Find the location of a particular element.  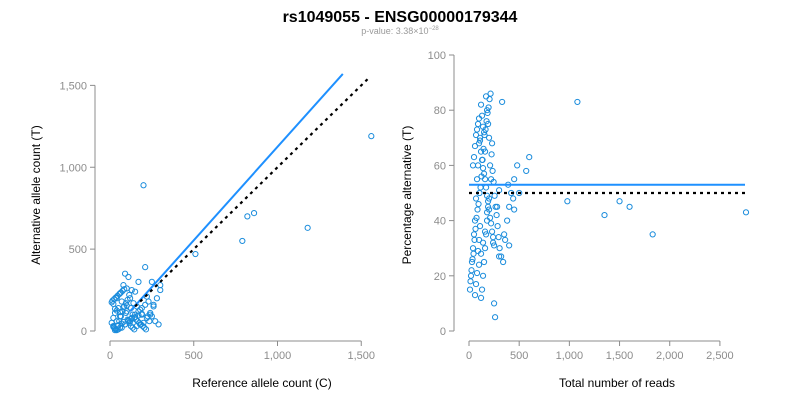

y-tick-label: 0 is located at coordinates (443, 332).